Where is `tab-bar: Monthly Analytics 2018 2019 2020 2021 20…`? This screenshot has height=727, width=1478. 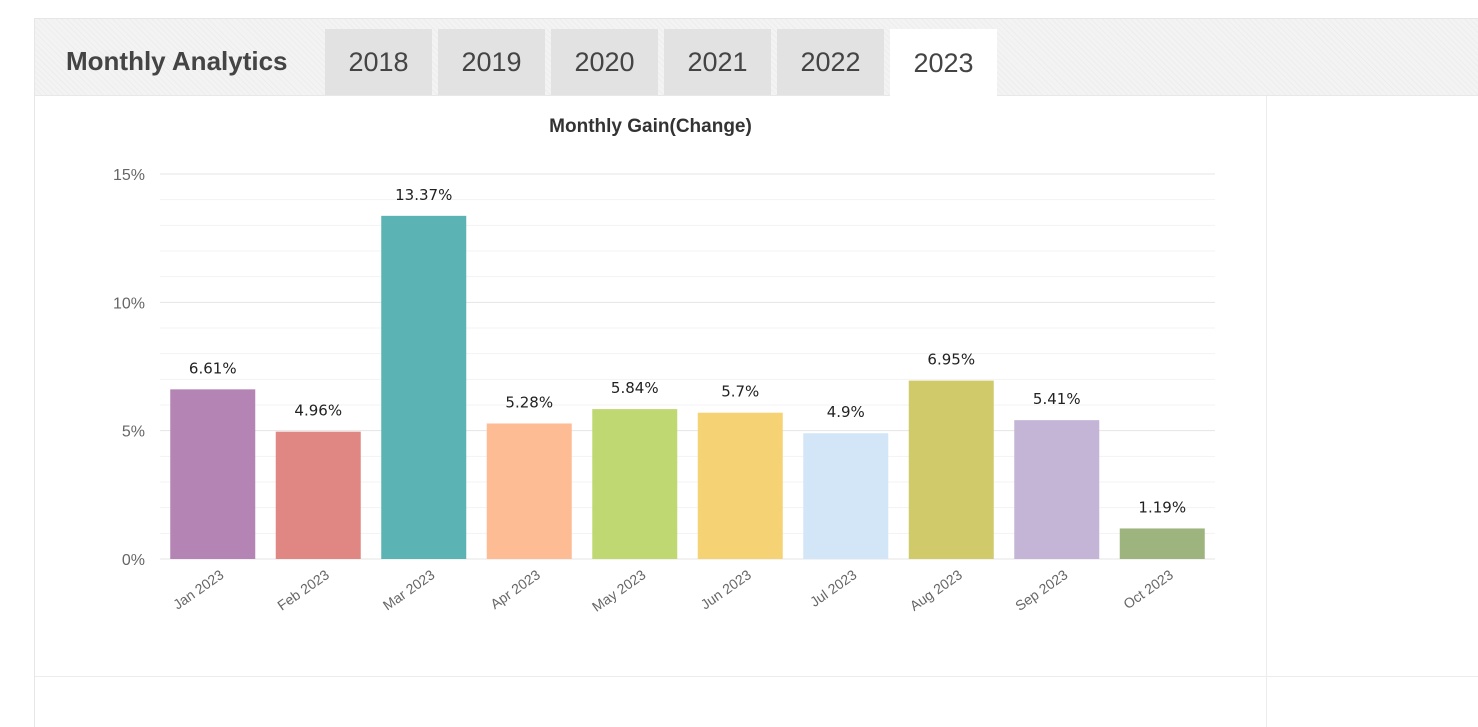
tab-bar: Monthly Analytics 2018 2019 2020 2021 20… is located at coordinates (756, 57).